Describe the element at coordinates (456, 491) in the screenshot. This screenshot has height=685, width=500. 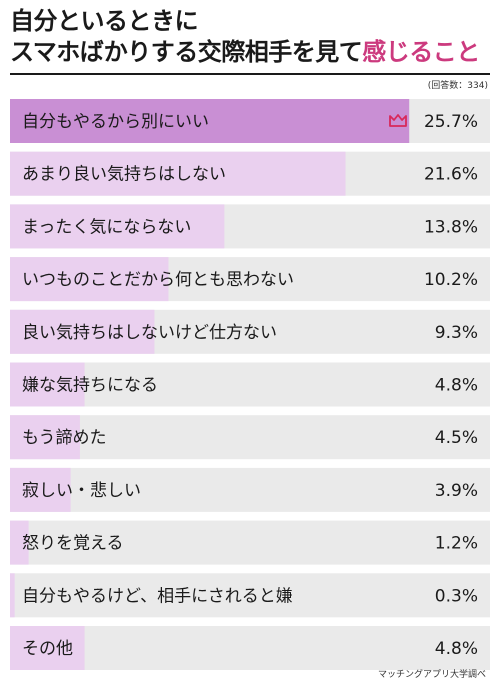
I see `value-label: 3.9%` at that location.